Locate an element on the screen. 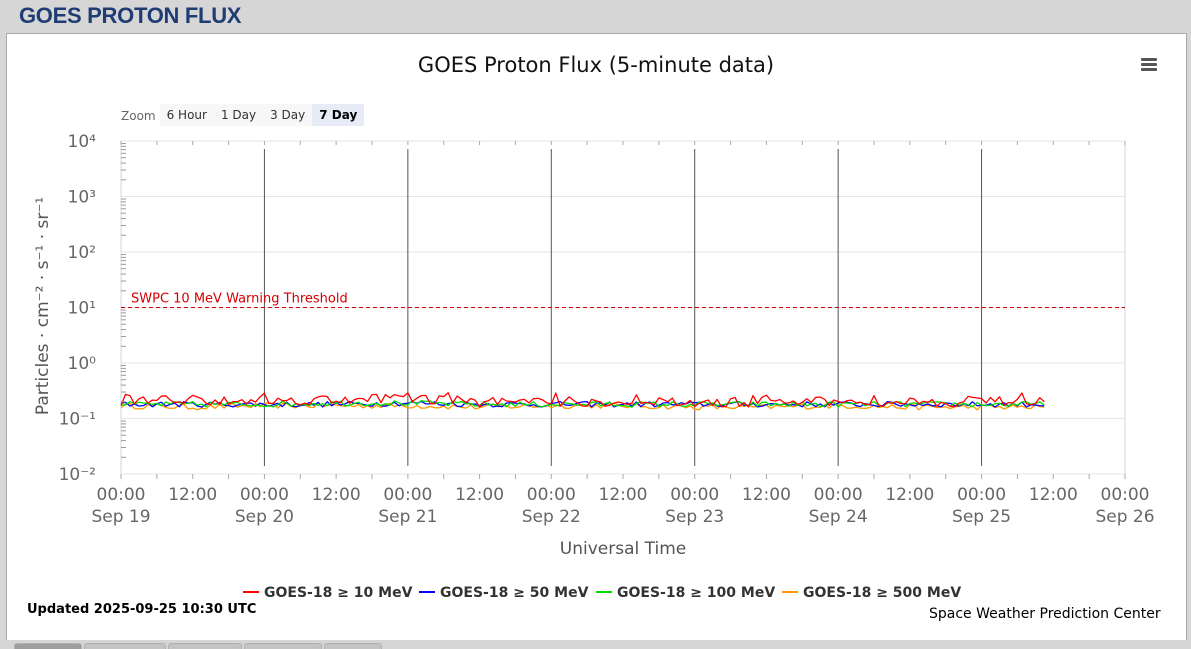 The image size is (1191, 649). x-tick-date-label: Sep 25 is located at coordinates (981, 517).